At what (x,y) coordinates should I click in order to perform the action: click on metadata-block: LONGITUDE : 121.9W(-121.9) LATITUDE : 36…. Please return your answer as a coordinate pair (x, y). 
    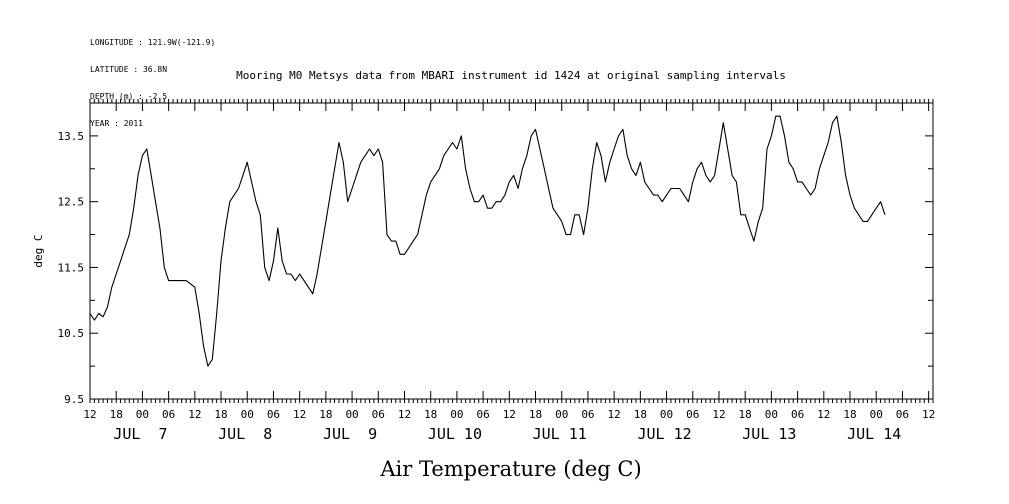
    Looking at the image, I should click on (152, 78).